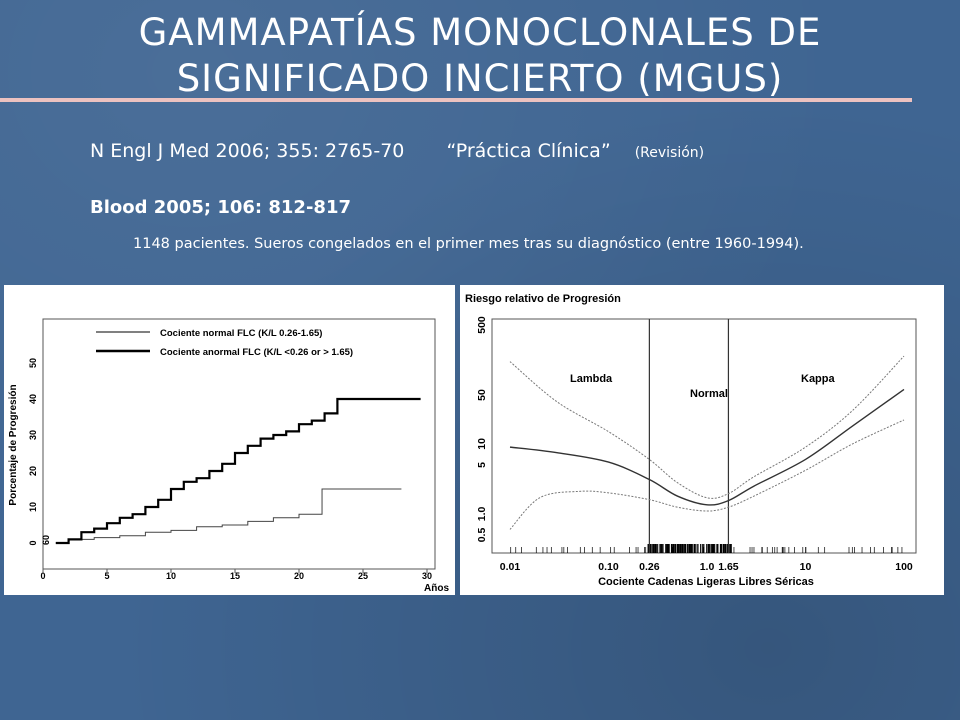 The width and height of the screenshot is (960, 720). What do you see at coordinates (299, 576) in the screenshot?
I see `x-tick-label: 20` at bounding box center [299, 576].